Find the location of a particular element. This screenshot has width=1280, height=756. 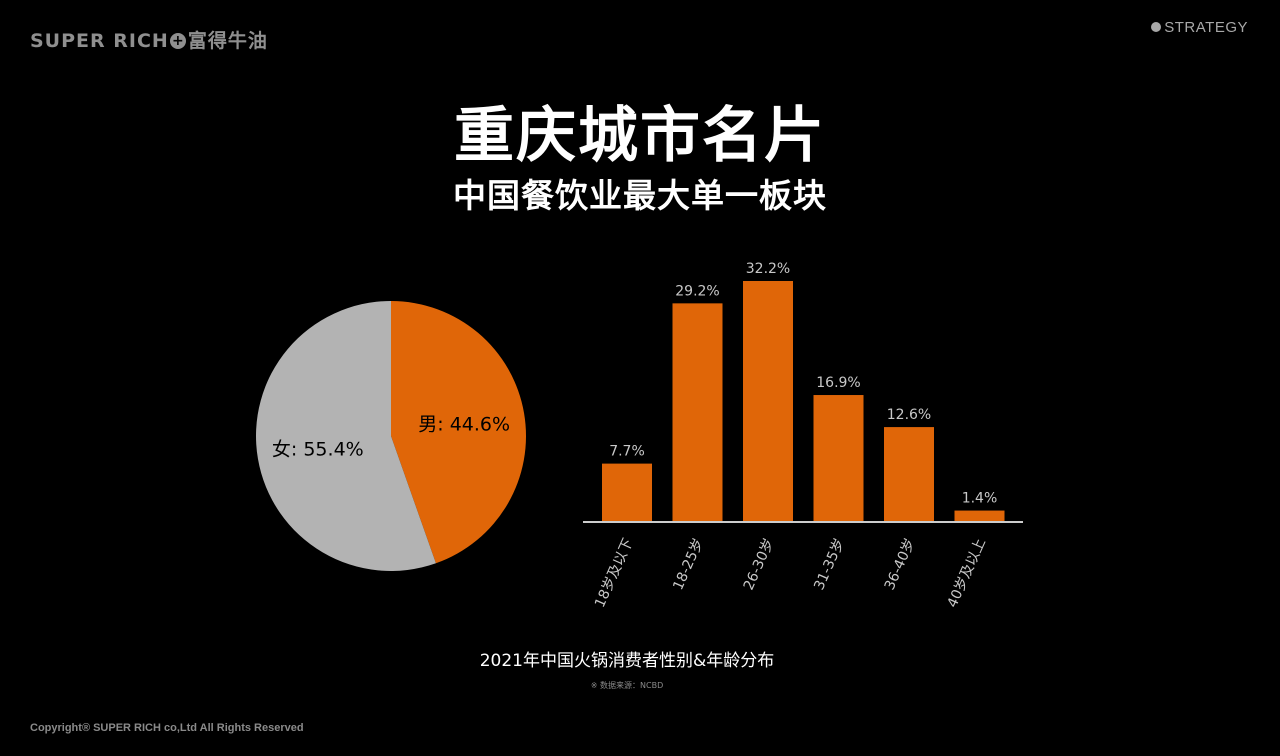

bar-category-label-2: 26-30岁 is located at coordinates (759, 564).